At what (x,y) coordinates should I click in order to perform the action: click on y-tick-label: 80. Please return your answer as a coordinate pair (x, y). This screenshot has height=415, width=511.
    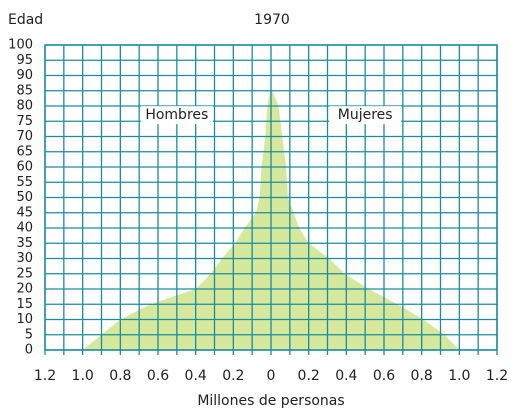
    Looking at the image, I should click on (24, 106).